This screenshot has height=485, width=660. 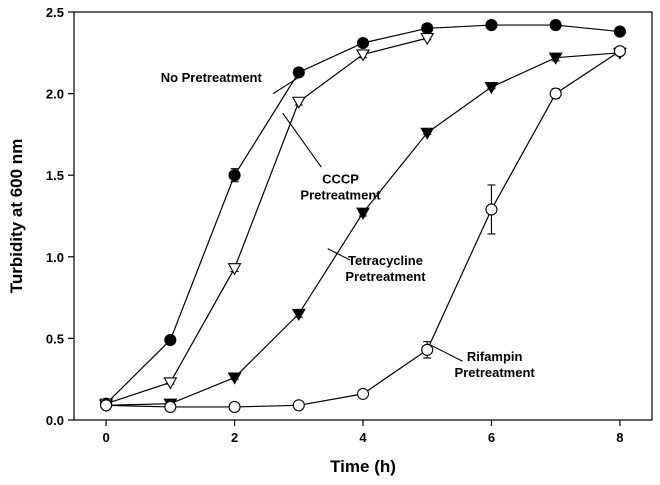 What do you see at coordinates (340, 178) in the screenshot?
I see `annotation-label: CCCP` at bounding box center [340, 178].